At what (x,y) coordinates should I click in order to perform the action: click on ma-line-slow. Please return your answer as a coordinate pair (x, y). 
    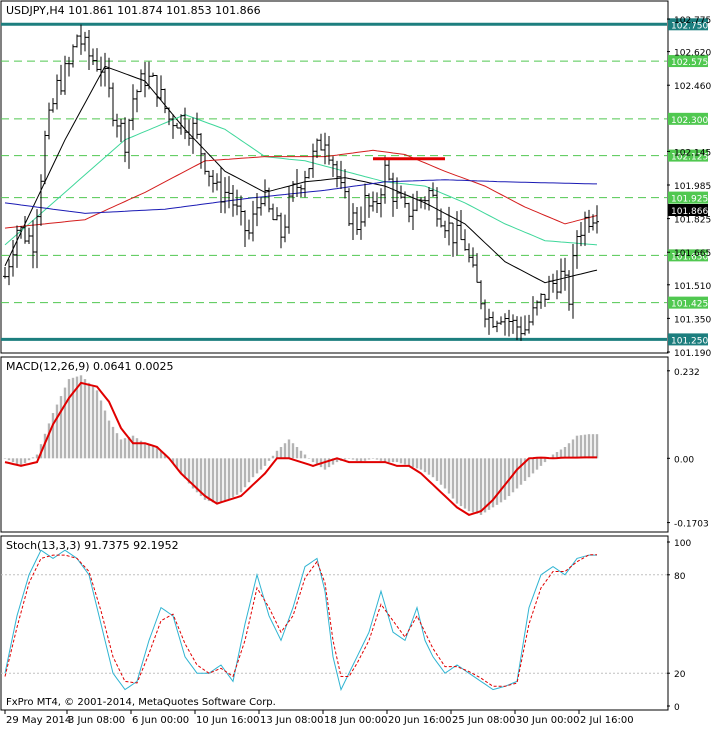
    Looking at the image, I should click on (301, 189).